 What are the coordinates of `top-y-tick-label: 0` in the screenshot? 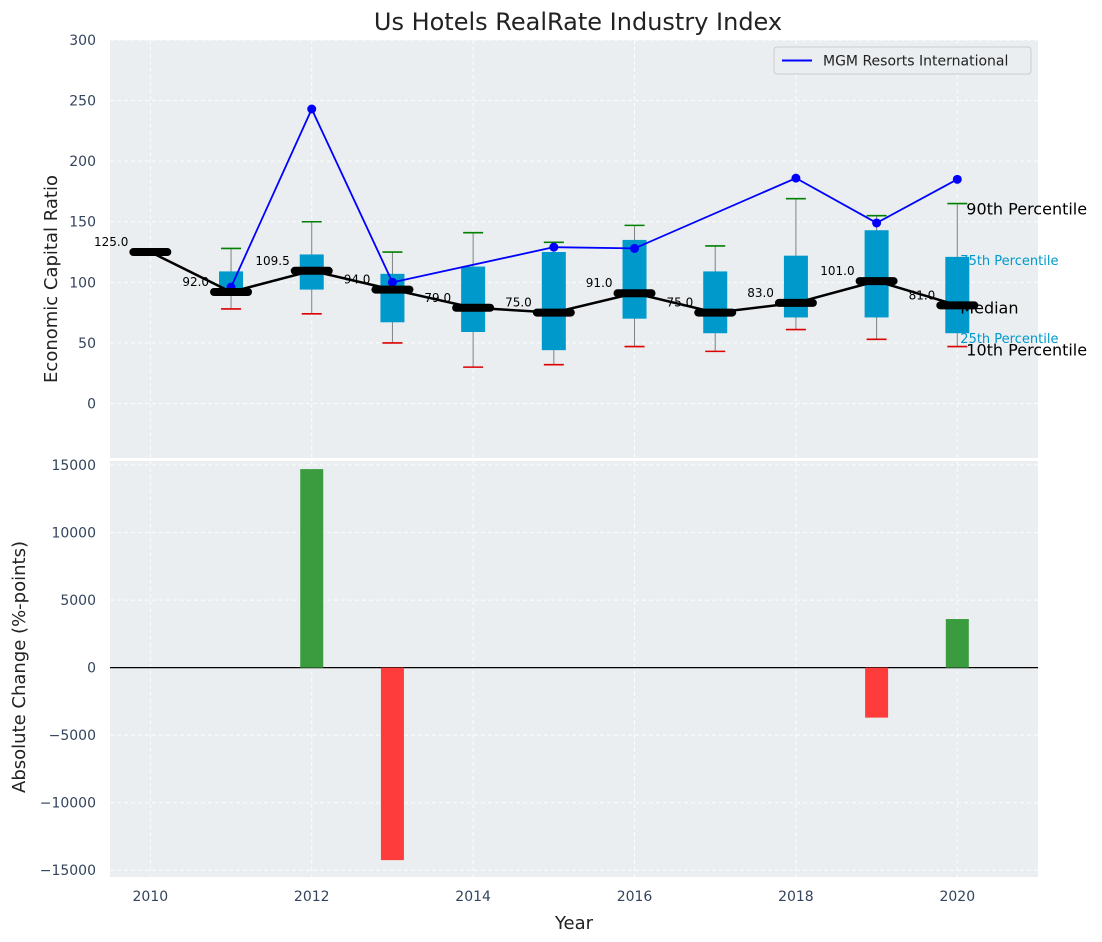 It's located at (91, 404).